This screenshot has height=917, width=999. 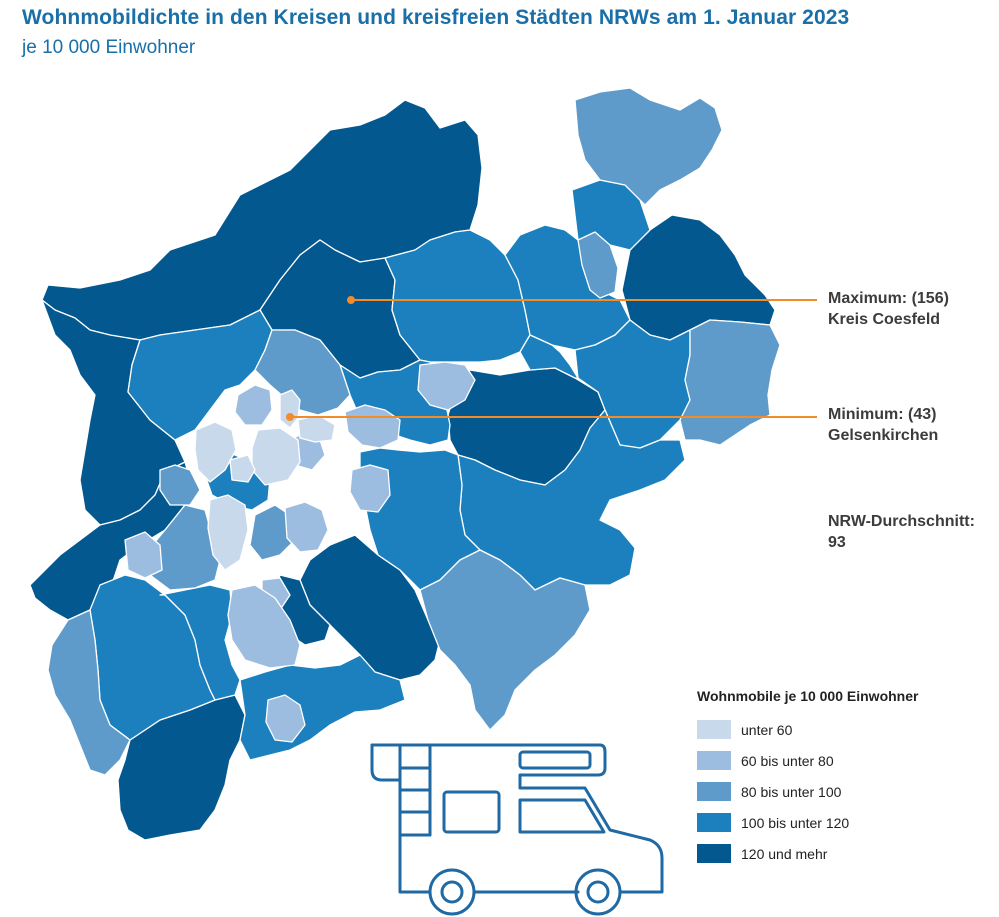 I want to click on legend-label: 80 bis unter 100, so click(x=791, y=791).